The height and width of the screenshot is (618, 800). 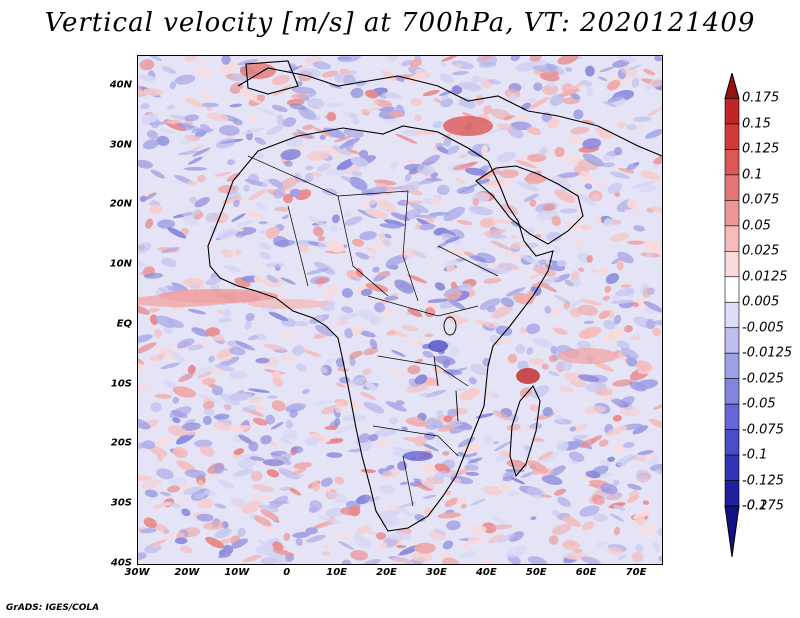 What do you see at coordinates (287, 572) in the screenshot?
I see `lon-tick-label: 0` at bounding box center [287, 572].